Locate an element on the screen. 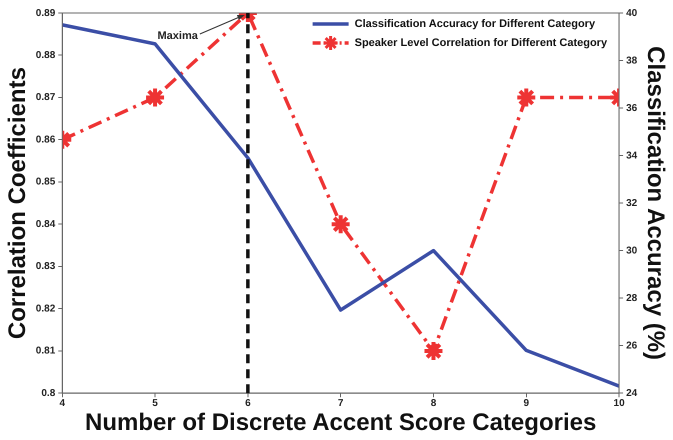 The width and height of the screenshot is (673, 440). y-axis-title: Correlation Coefficients is located at coordinates (18, 203).